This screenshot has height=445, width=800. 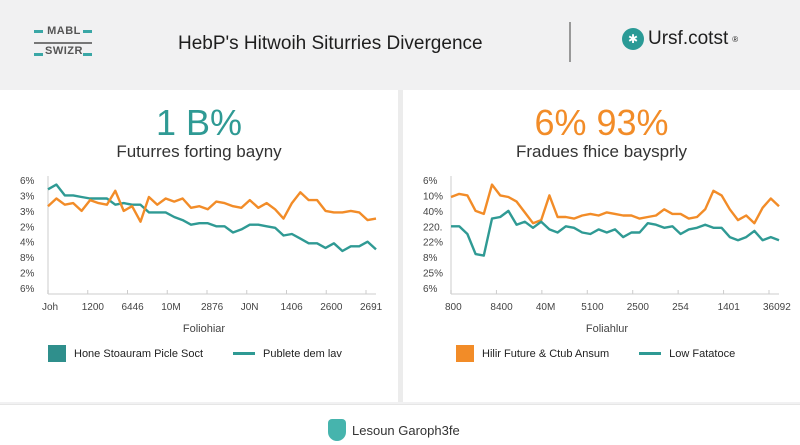 What do you see at coordinates (433, 196) in the screenshot?
I see `y-tick-label: 10%` at bounding box center [433, 196].